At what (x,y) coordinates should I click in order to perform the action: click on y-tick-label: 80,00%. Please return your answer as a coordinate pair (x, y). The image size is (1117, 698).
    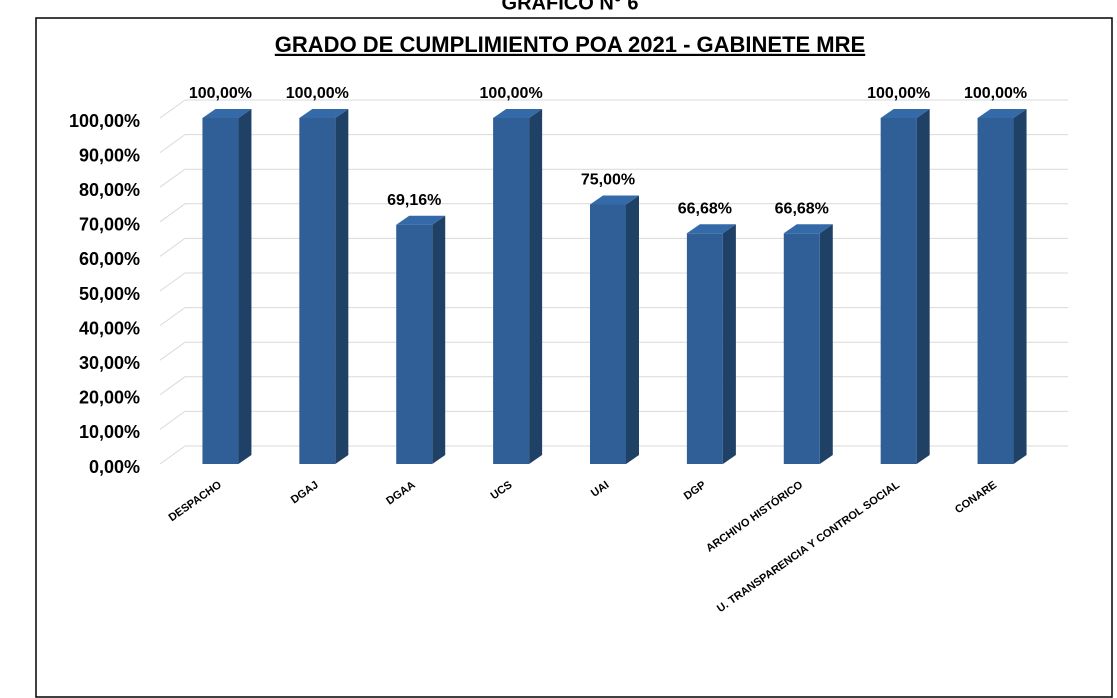
    Looking at the image, I should click on (109, 190).